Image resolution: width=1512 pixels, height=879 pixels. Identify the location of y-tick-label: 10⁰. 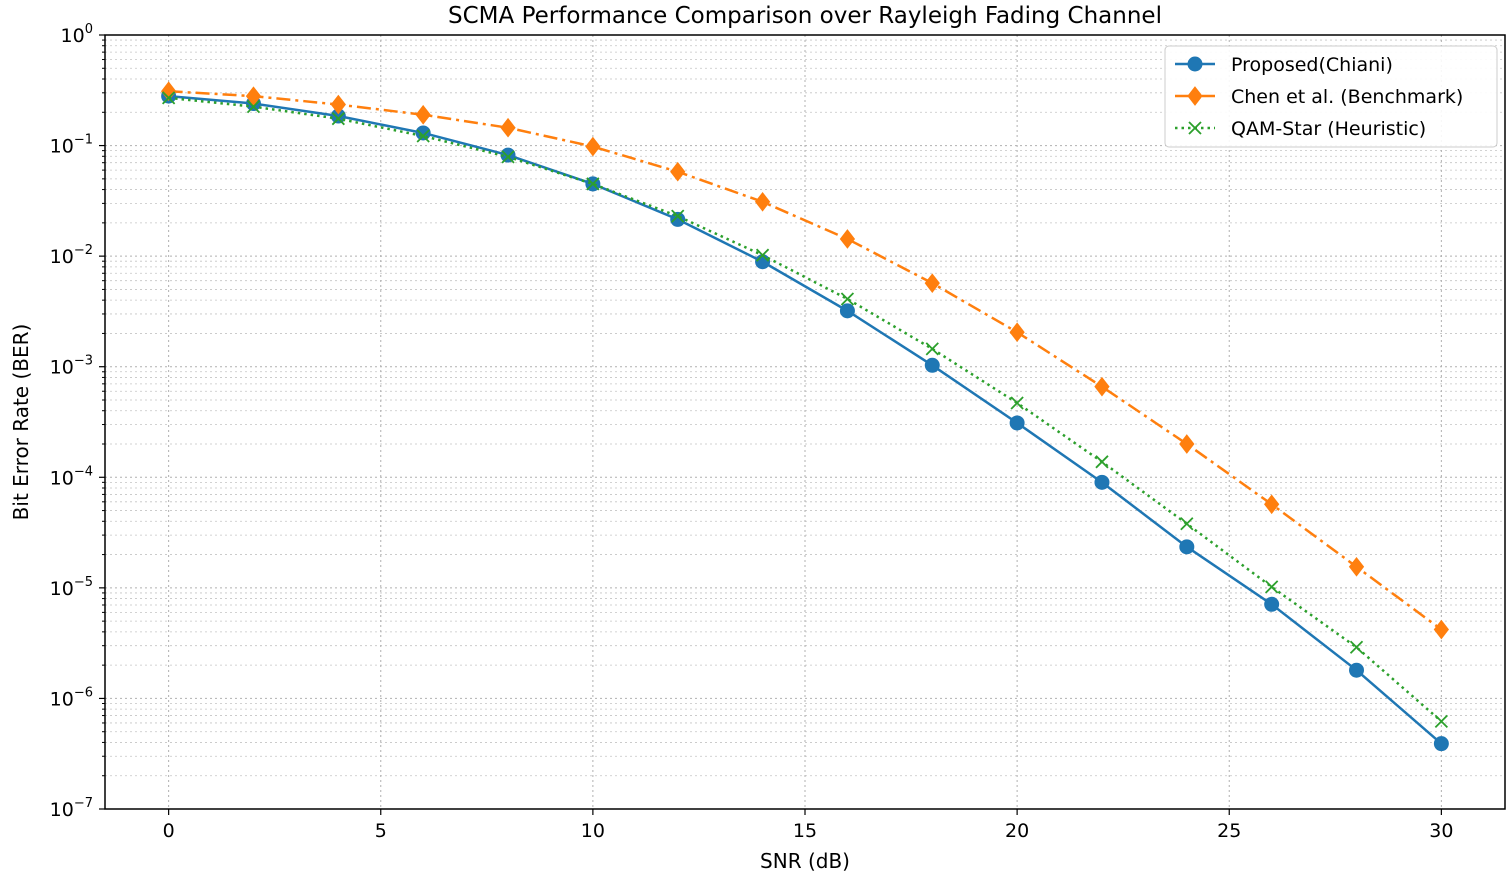
(77, 34).